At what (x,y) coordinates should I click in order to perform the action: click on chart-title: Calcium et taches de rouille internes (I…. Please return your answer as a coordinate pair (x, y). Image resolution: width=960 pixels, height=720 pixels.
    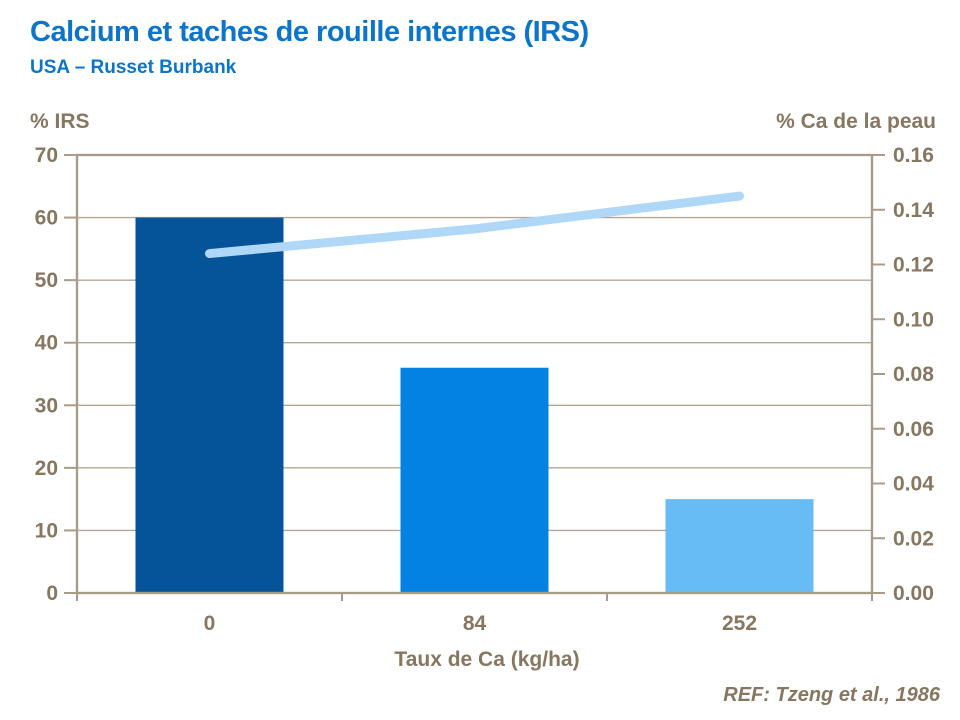
    Looking at the image, I should click on (309, 32).